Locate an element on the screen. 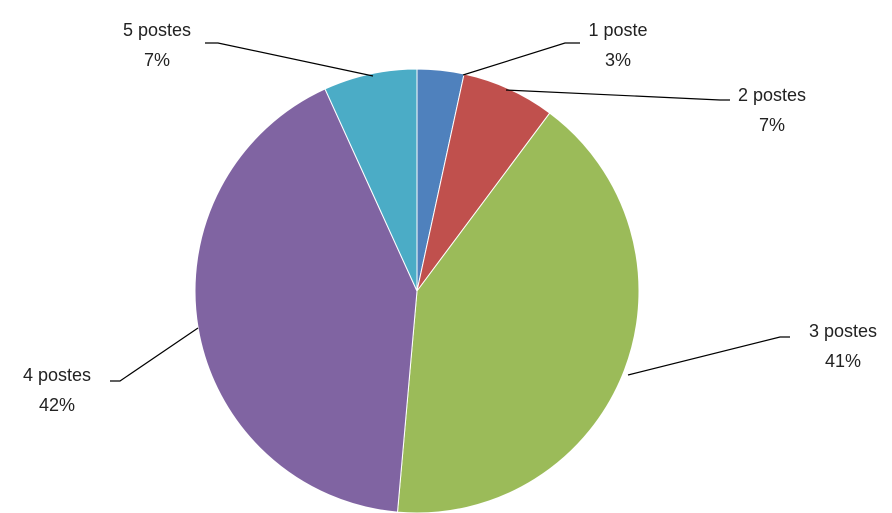 The image size is (892, 513). slice-percent-label-2: 7% is located at coordinates (772, 125).